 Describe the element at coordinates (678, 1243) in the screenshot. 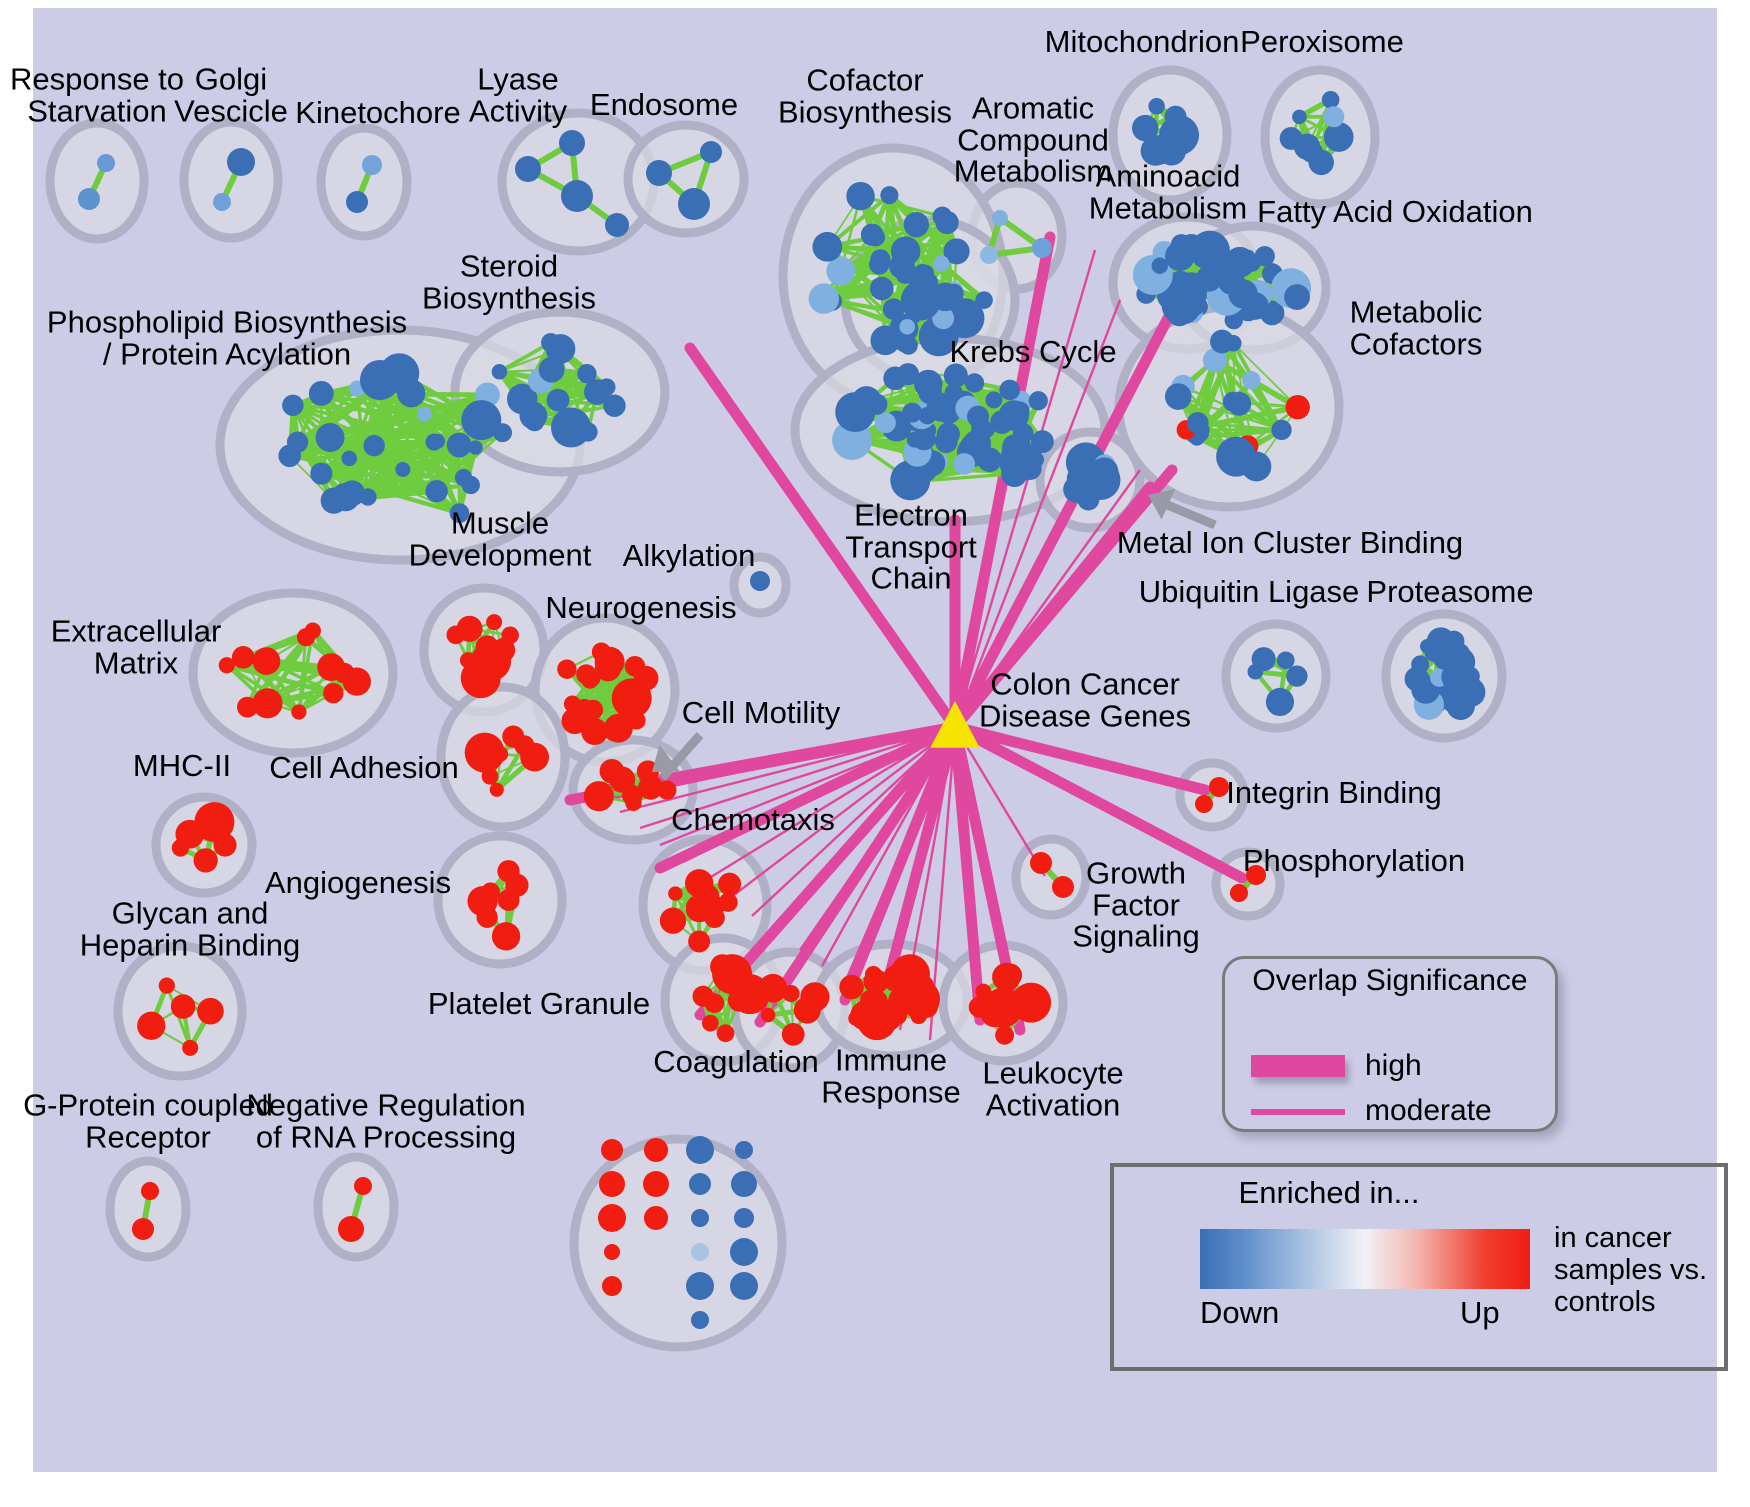

I see `cluster-hull` at that location.